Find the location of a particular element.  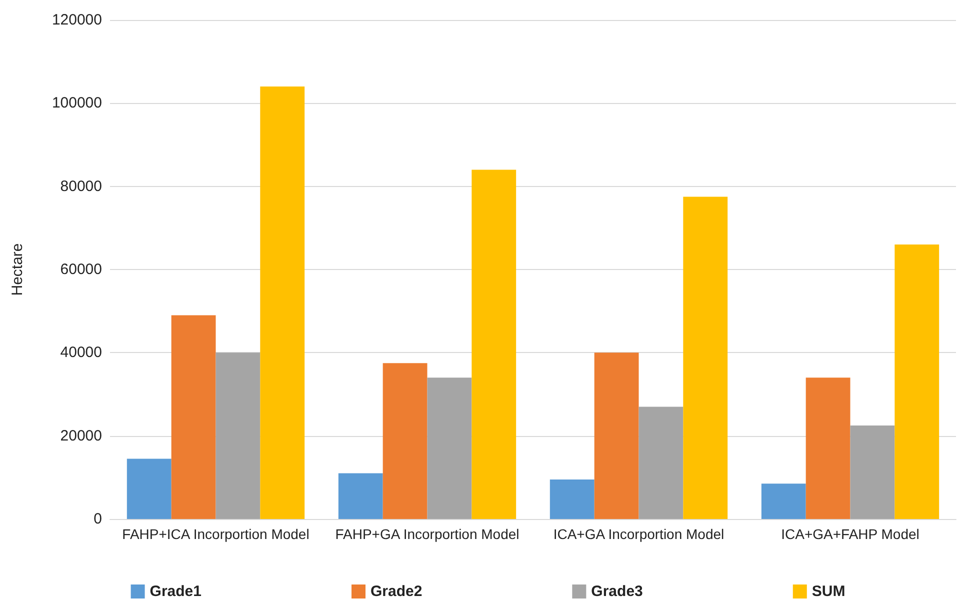

y-tick-label: 60000 is located at coordinates (81, 269).